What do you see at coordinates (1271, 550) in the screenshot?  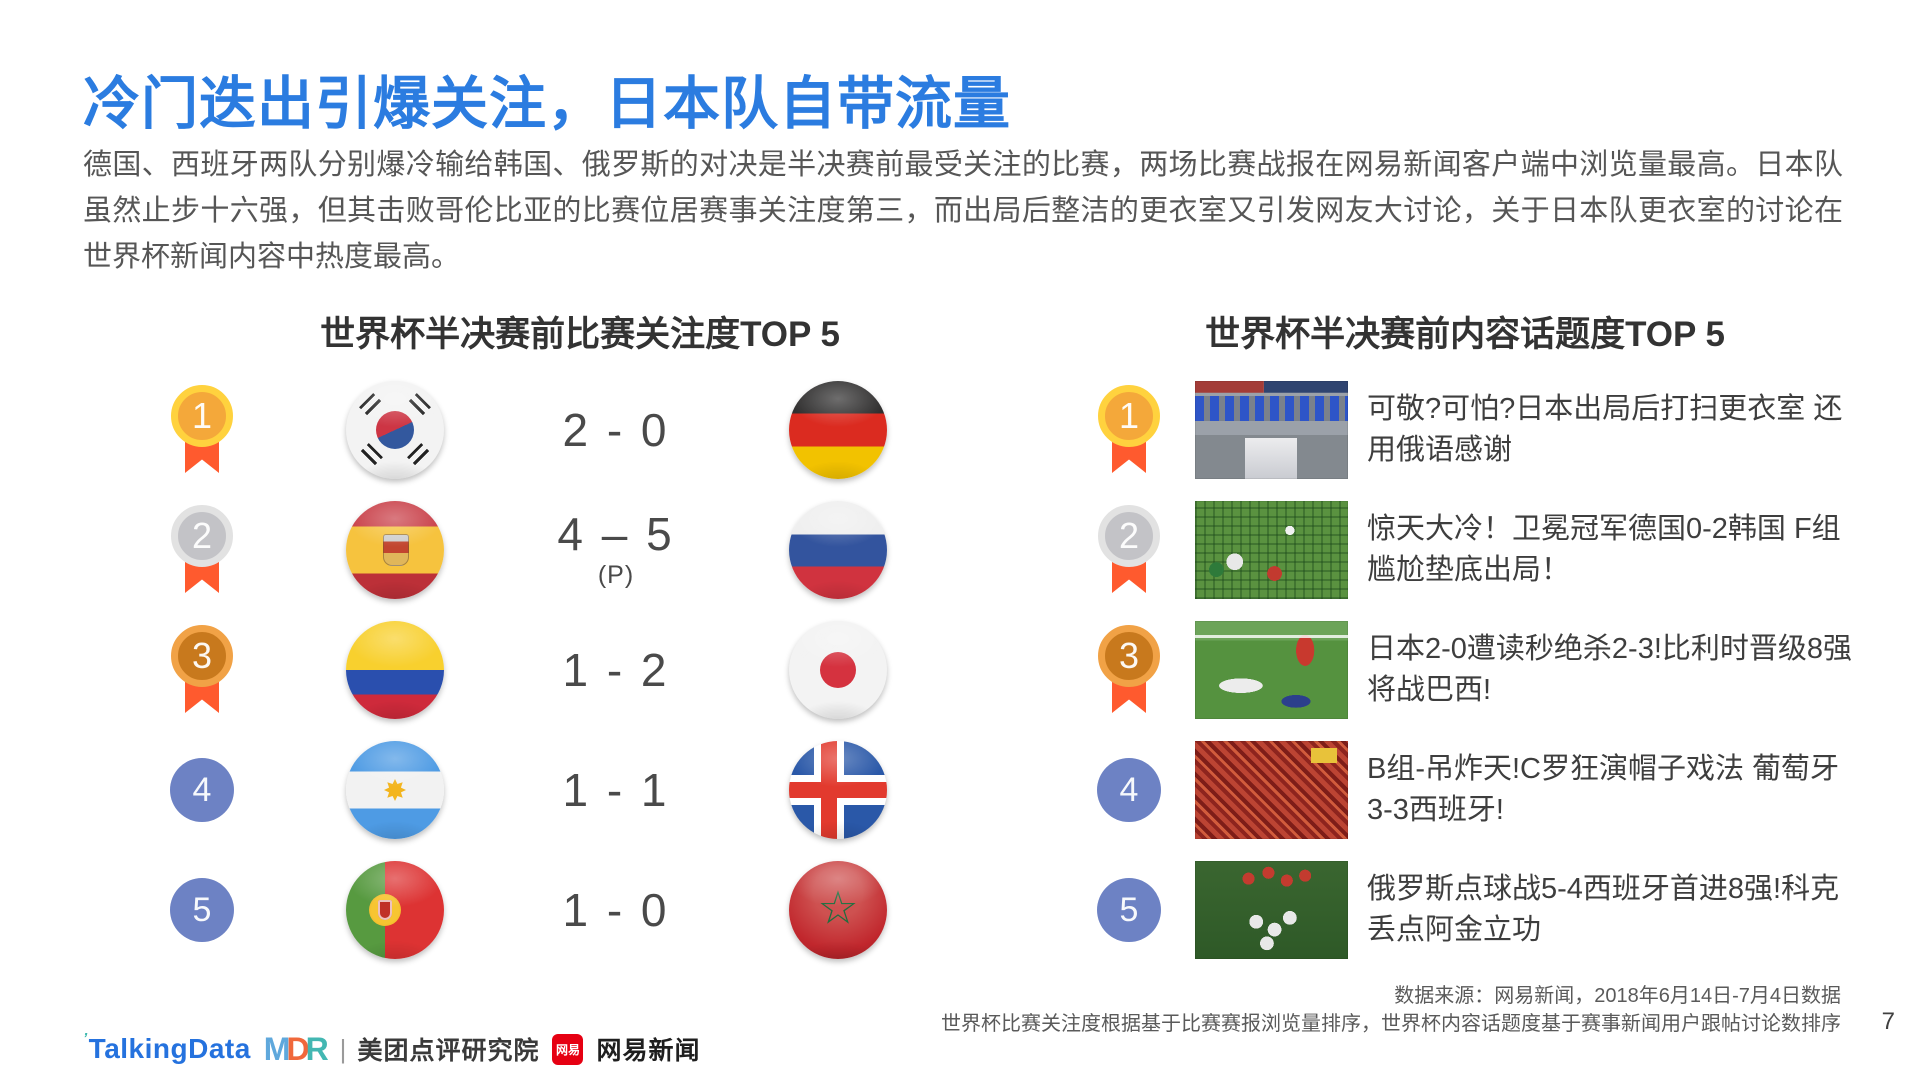 I see `news-thumbnail-goal-scene` at bounding box center [1271, 550].